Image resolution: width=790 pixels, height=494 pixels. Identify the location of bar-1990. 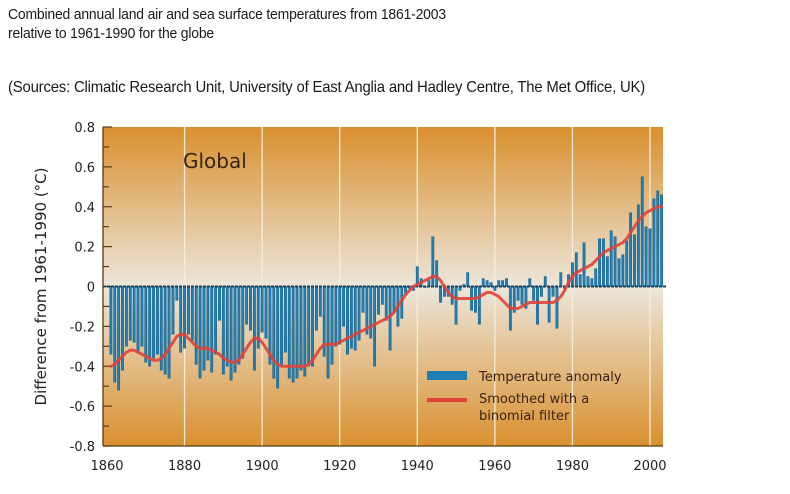
(611, 258).